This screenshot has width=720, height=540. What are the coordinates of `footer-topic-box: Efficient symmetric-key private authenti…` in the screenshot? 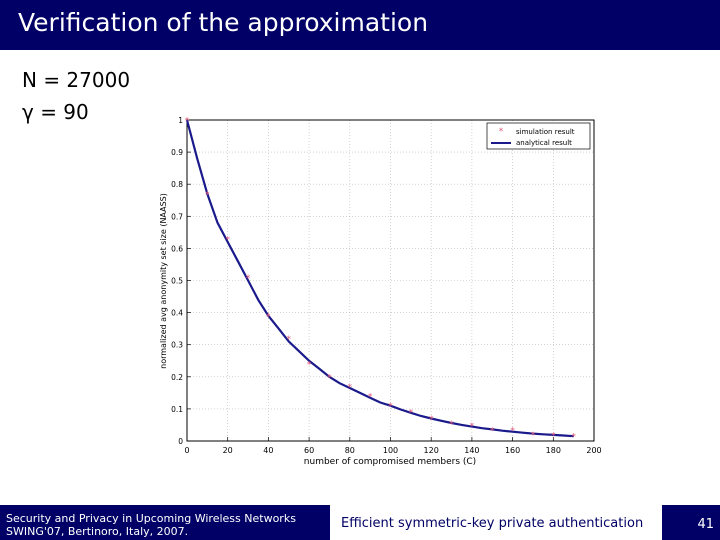 It's located at (496, 522).